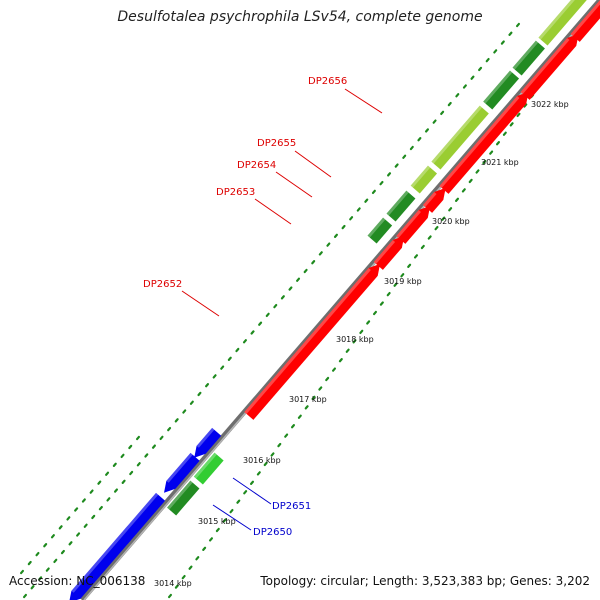  I want to click on gene-label-dp2654: DP2654, so click(256, 165).